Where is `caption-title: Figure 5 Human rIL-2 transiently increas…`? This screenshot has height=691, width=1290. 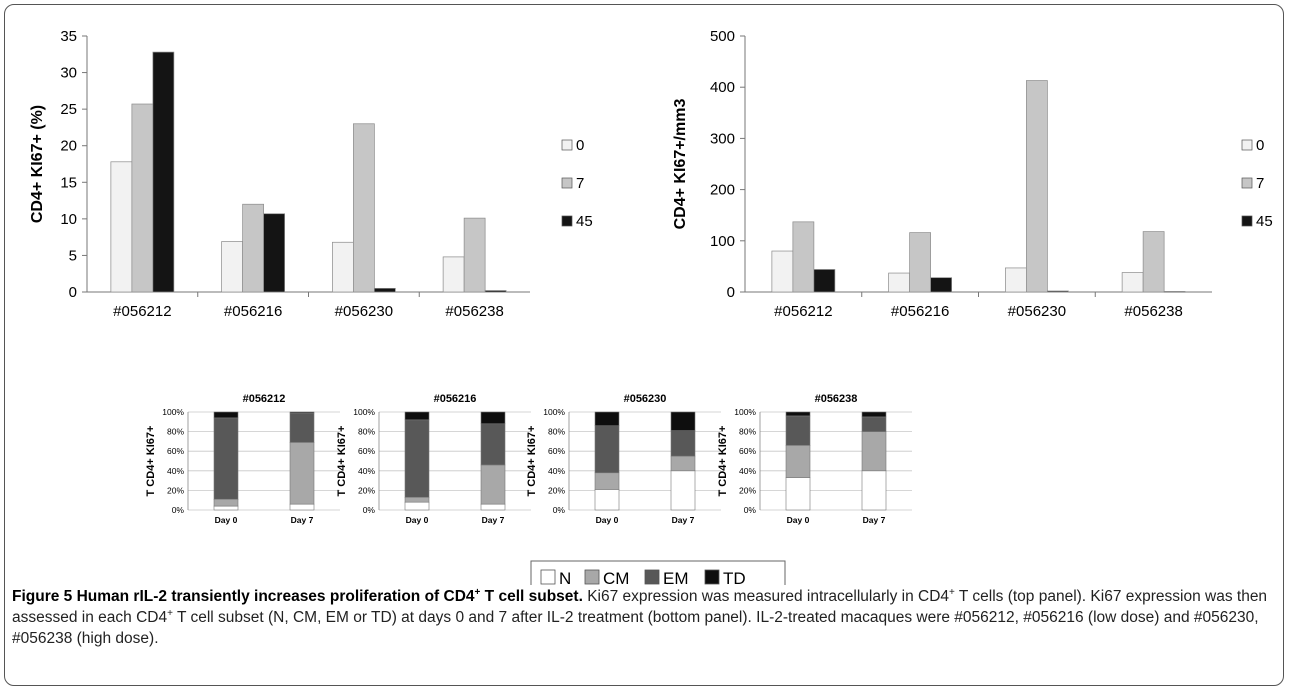
caption-title: Figure 5 Human rIL-2 transiently increas… is located at coordinates (297, 595).